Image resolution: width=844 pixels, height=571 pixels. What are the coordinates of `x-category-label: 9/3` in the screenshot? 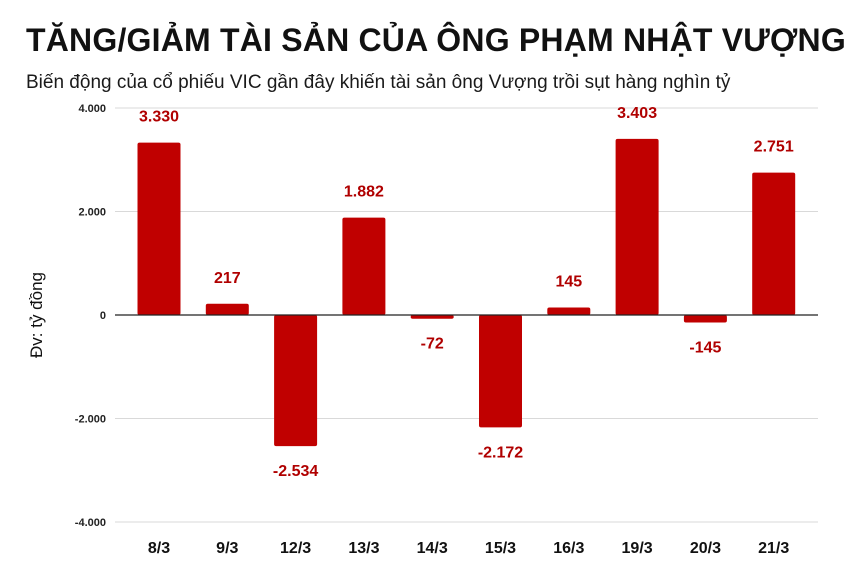 It's located at (227, 548).